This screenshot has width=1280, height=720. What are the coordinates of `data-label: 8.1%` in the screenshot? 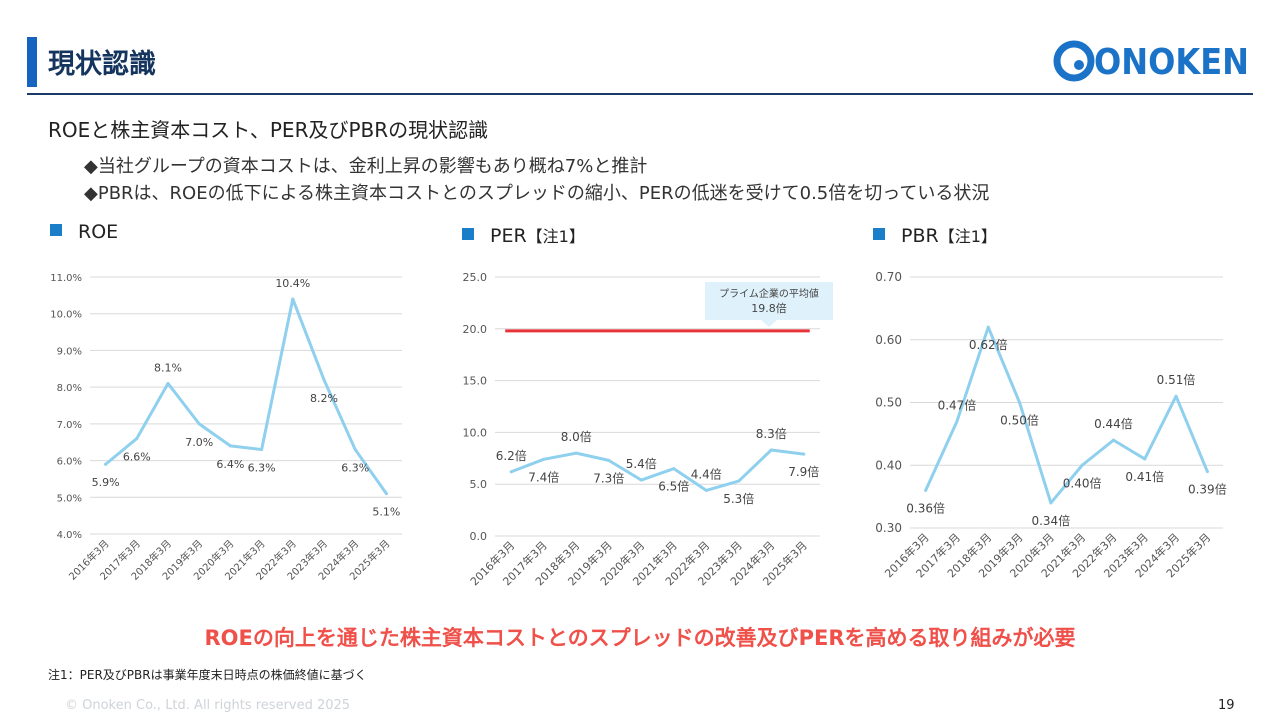 It's located at (168, 367).